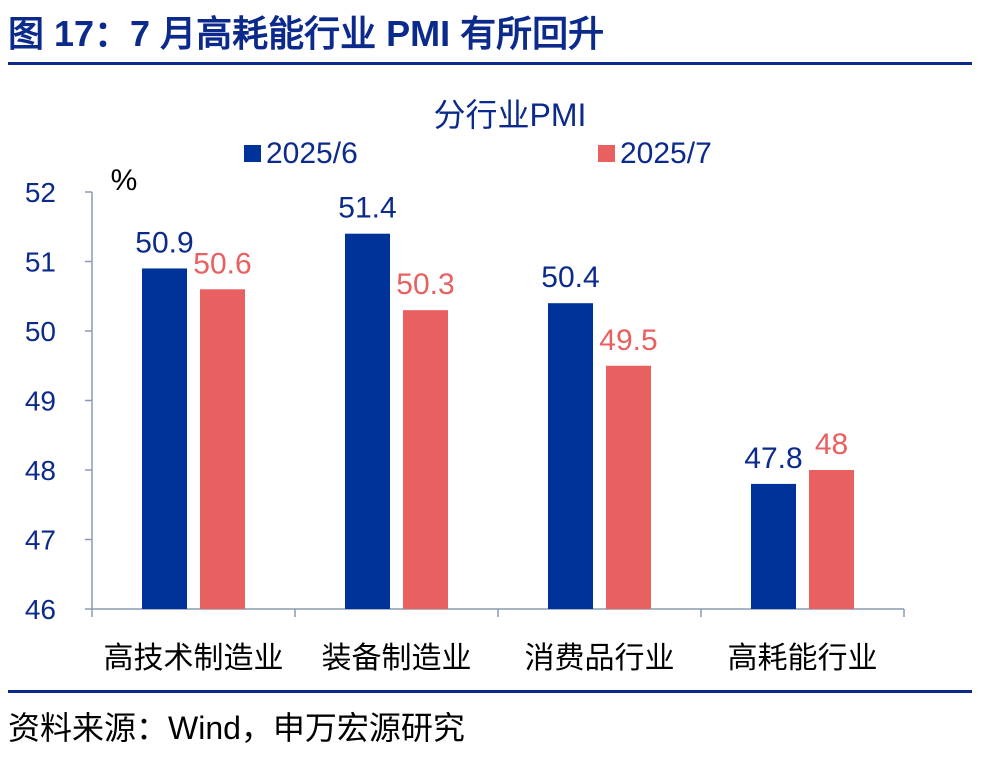 The image size is (982, 760). Describe the element at coordinates (397, 658) in the screenshot. I see `x-category-label: 装备制造业` at that location.